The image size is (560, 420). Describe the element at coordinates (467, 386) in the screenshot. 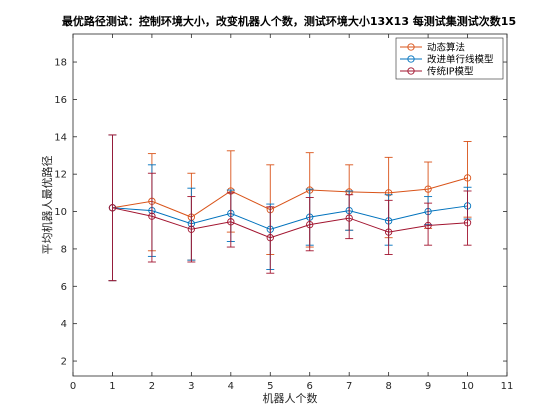

I see `x-tick-label: 10` at that location.